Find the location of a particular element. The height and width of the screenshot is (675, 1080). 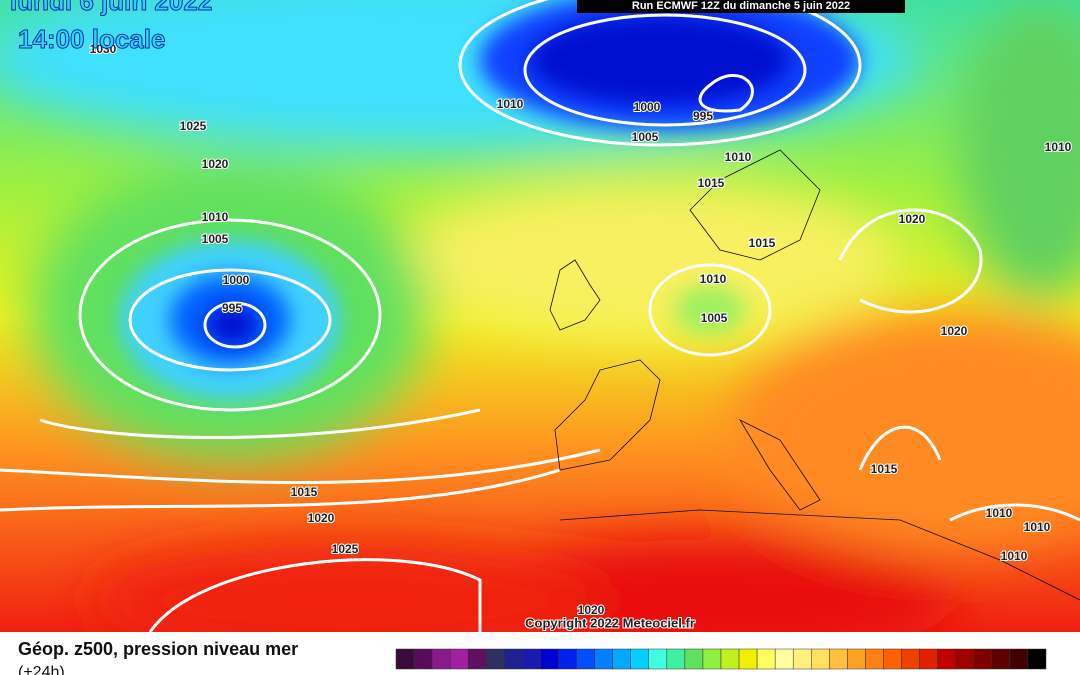

time: 14:00 locale is located at coordinates (91, 39).